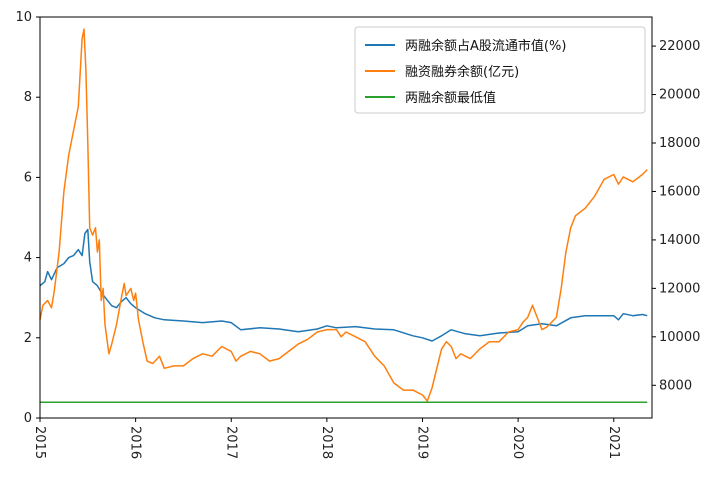 The height and width of the screenshot is (477, 717). Describe the element at coordinates (422, 442) in the screenshot. I see `x-tick-label: 2019` at that location.